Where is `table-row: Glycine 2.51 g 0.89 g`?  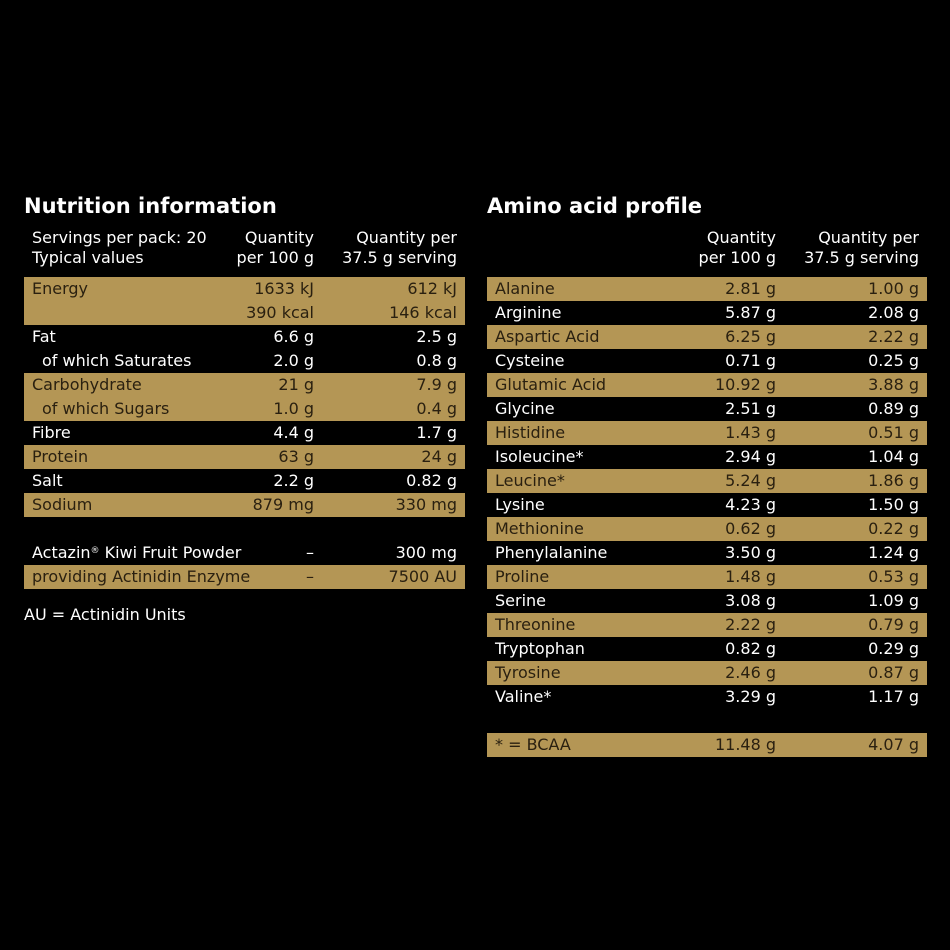 table-row: Glycine 2.51 g 0.89 g is located at coordinates (707, 409).